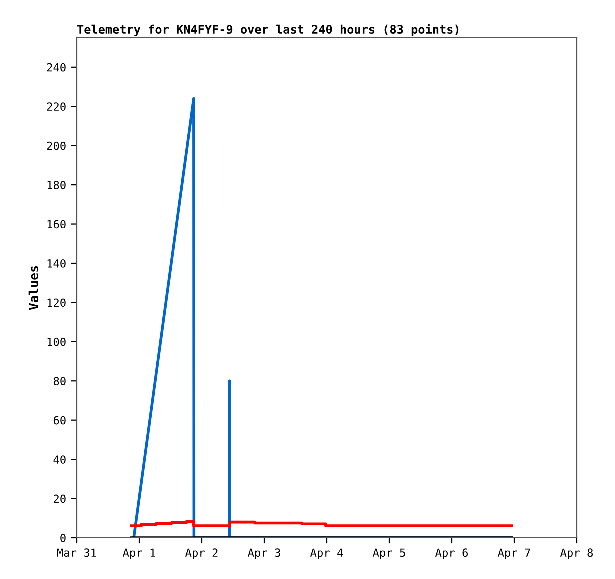 The image size is (615, 579). Describe the element at coordinates (56, 107) in the screenshot. I see `y-tick-label: 220` at that location.